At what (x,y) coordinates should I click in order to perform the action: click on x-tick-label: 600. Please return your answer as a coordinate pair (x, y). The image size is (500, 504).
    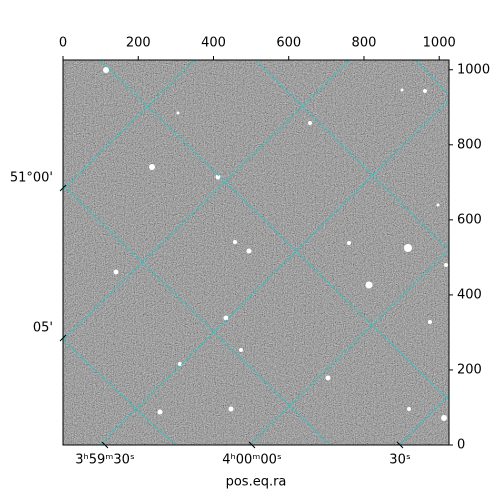
    Looking at the image, I should click on (288, 43).